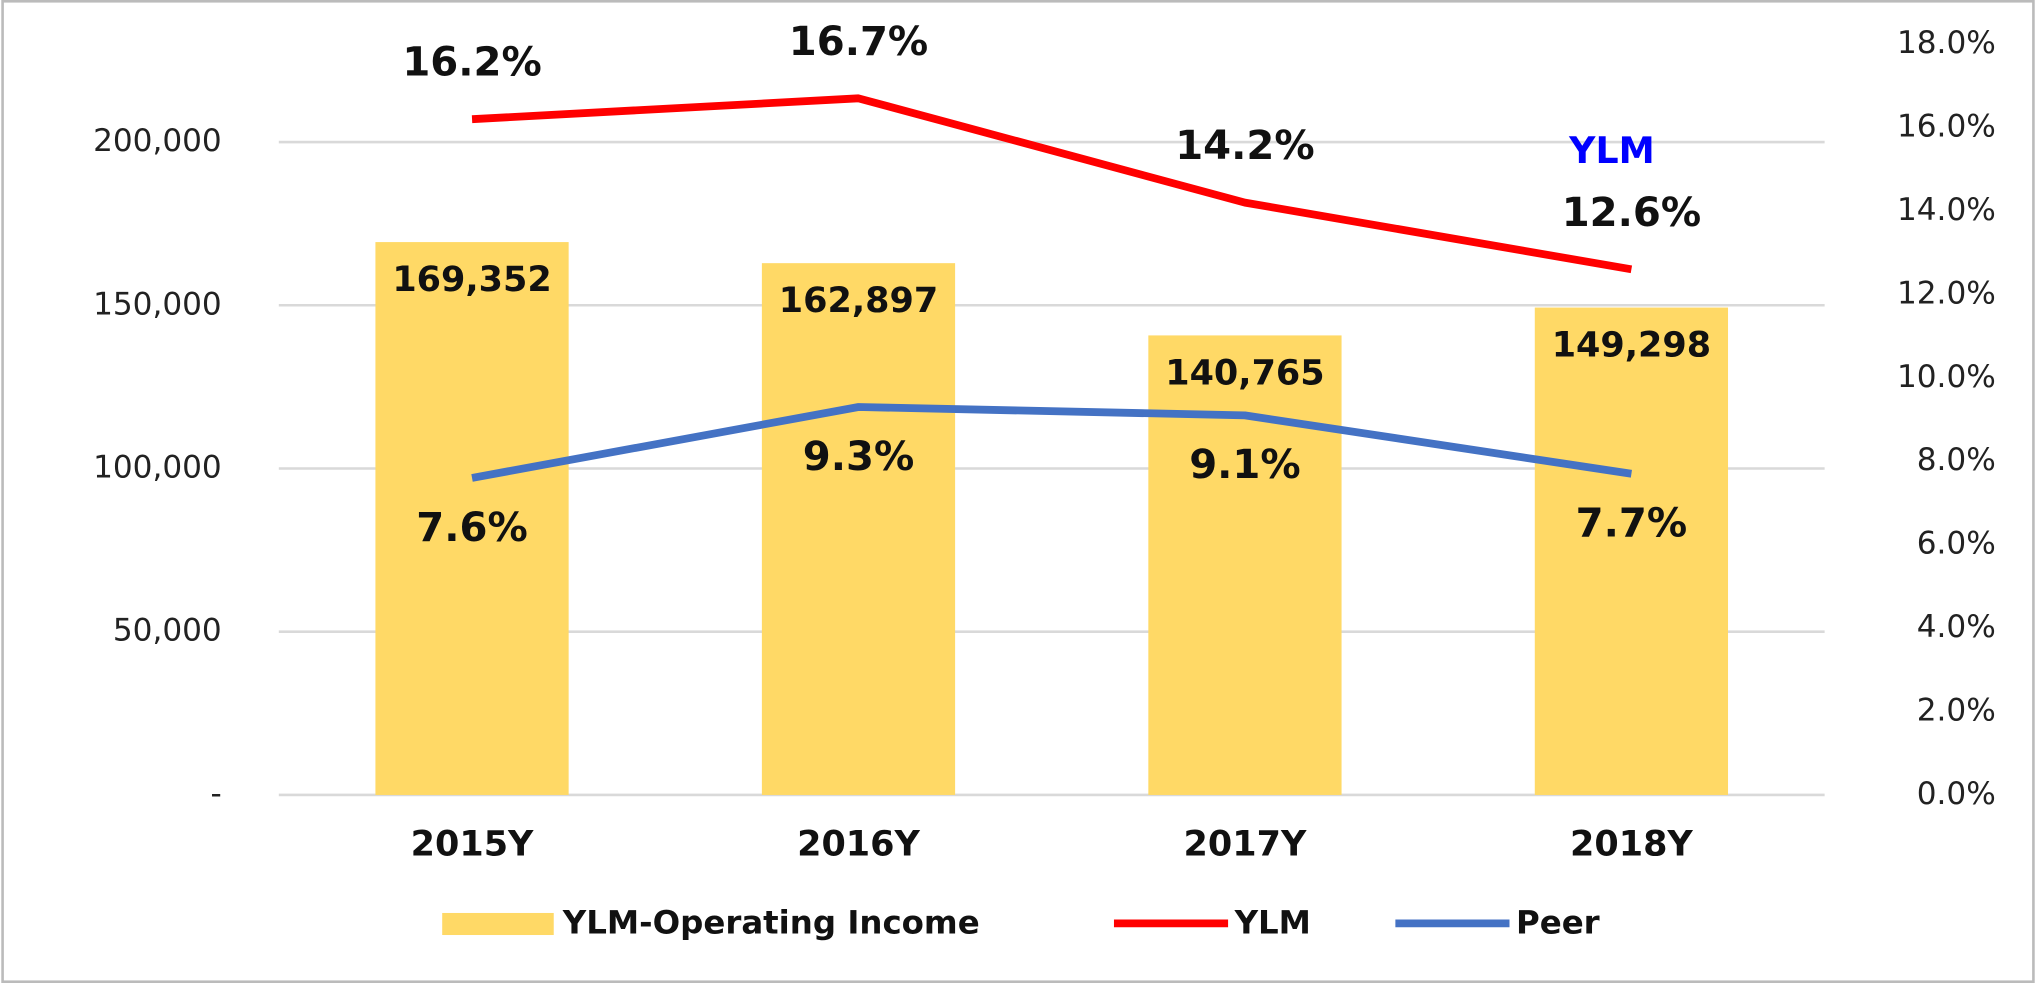  What do you see at coordinates (157, 304) in the screenshot?
I see `y-tick-label: 150,000` at bounding box center [157, 304].